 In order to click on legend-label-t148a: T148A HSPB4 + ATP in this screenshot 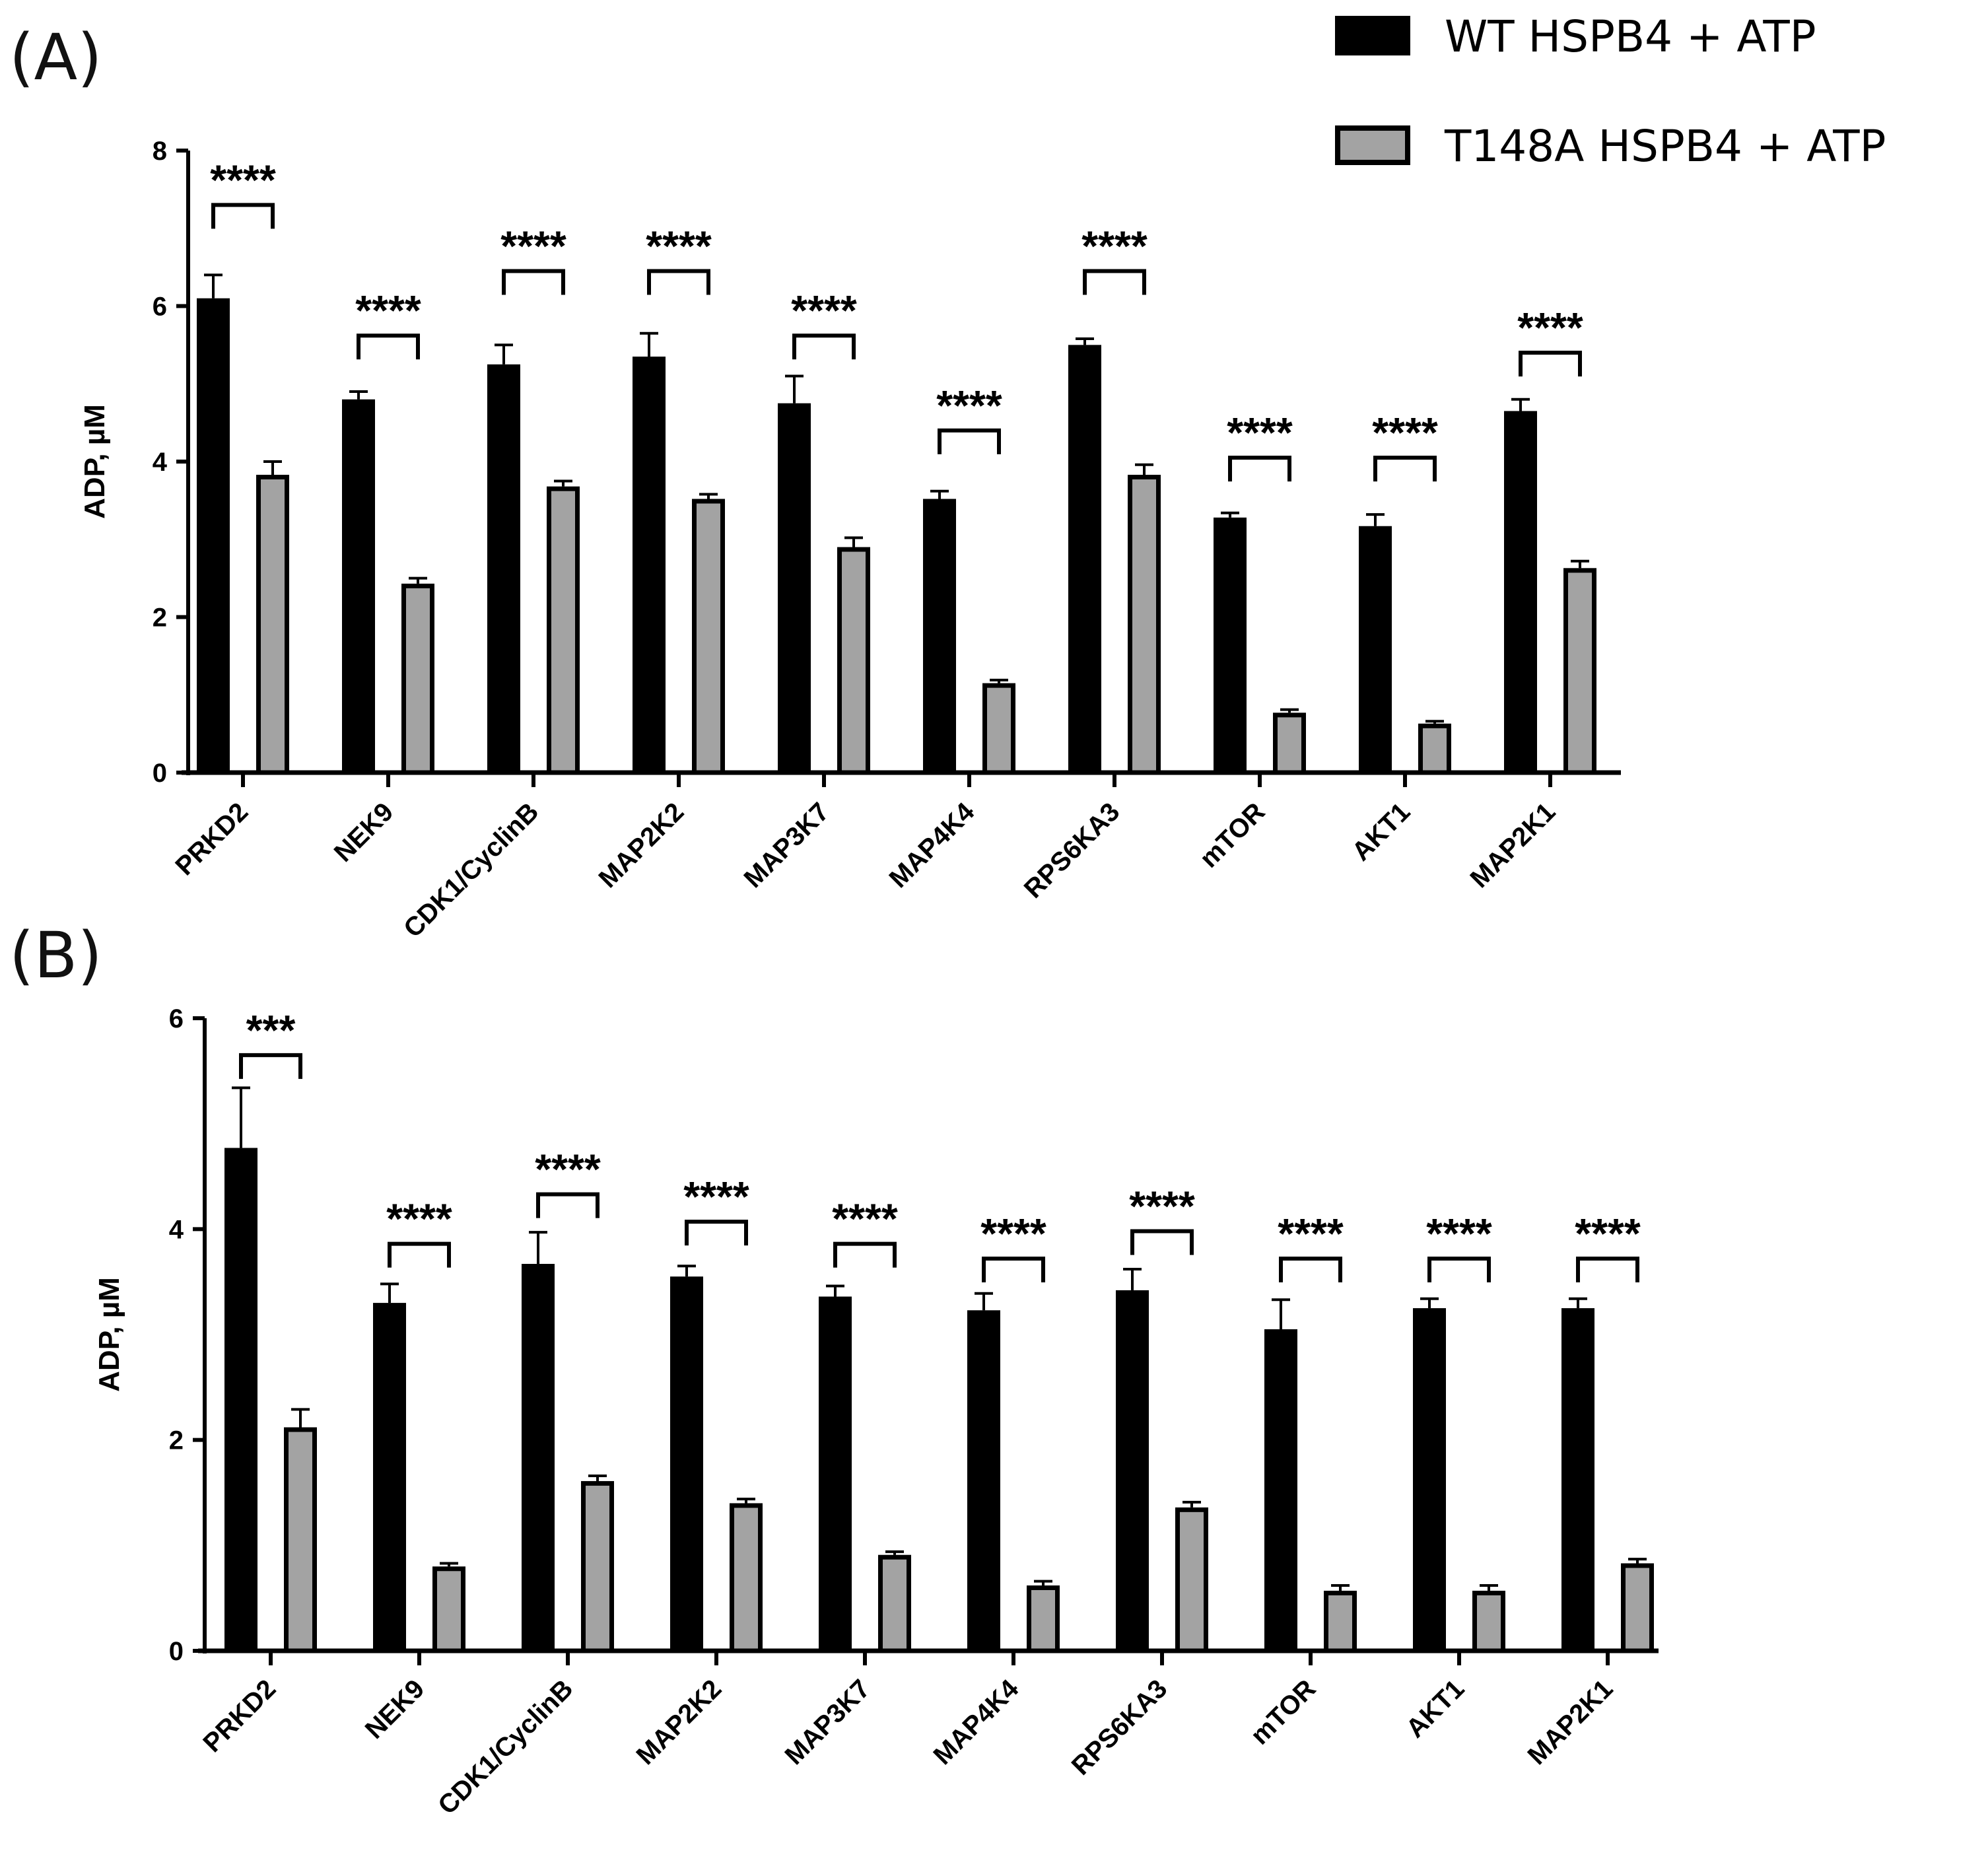, I will do `click(1665, 146)`.